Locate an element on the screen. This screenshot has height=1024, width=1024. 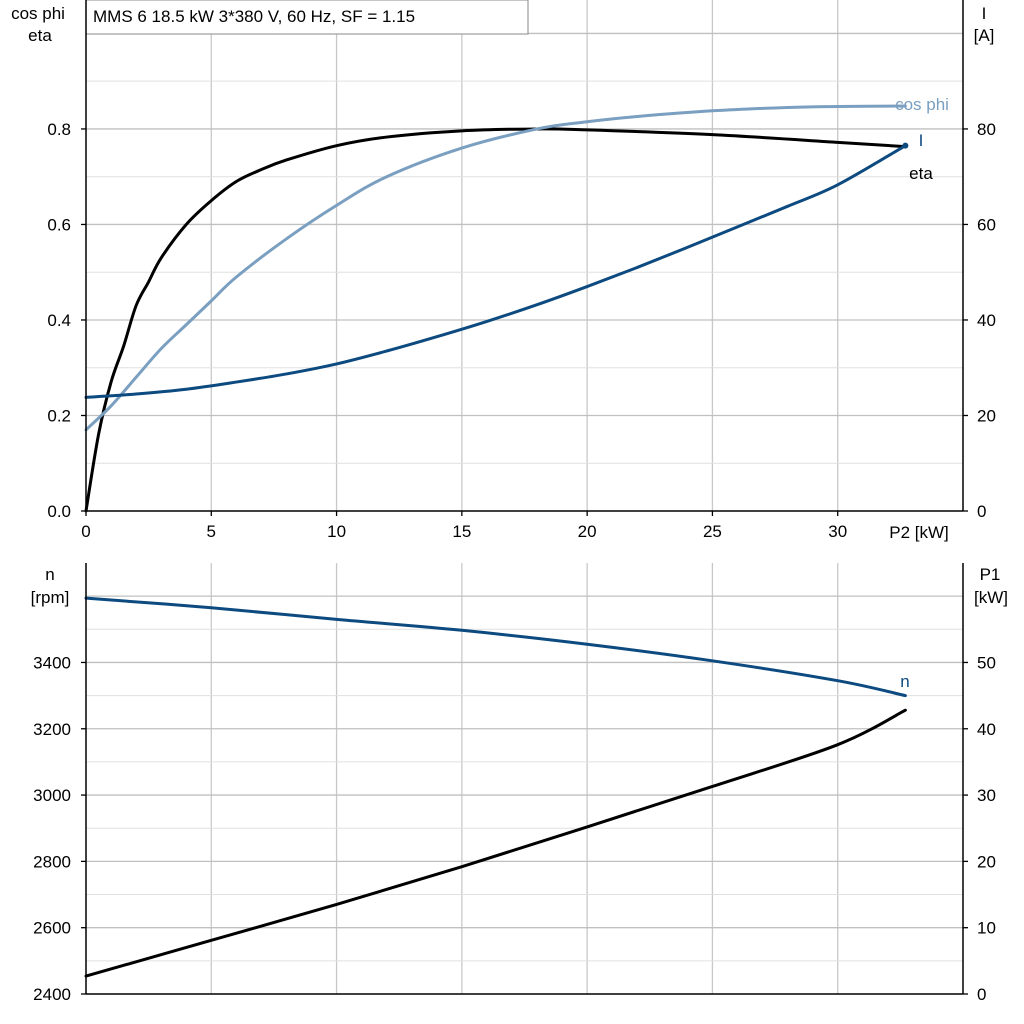
current-curve-label: I is located at coordinates (921, 140).